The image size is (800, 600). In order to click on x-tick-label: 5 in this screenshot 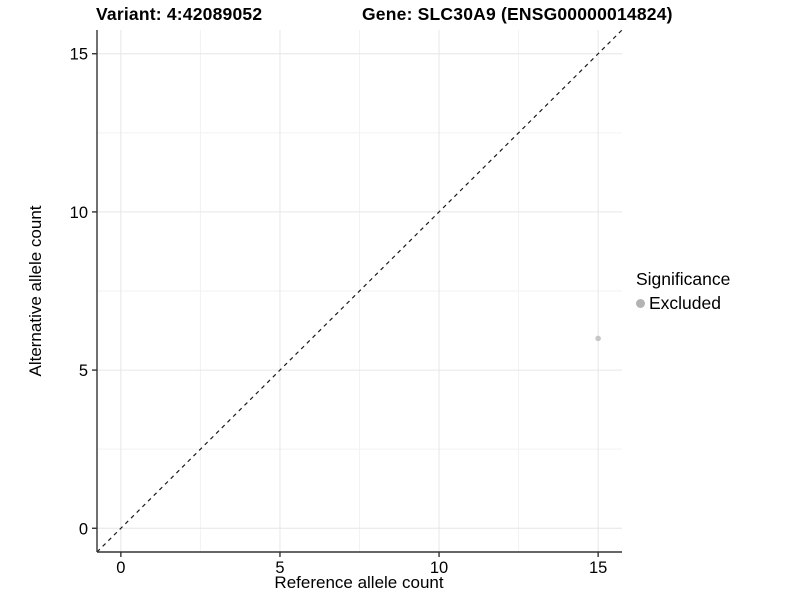, I will do `click(279, 568)`.